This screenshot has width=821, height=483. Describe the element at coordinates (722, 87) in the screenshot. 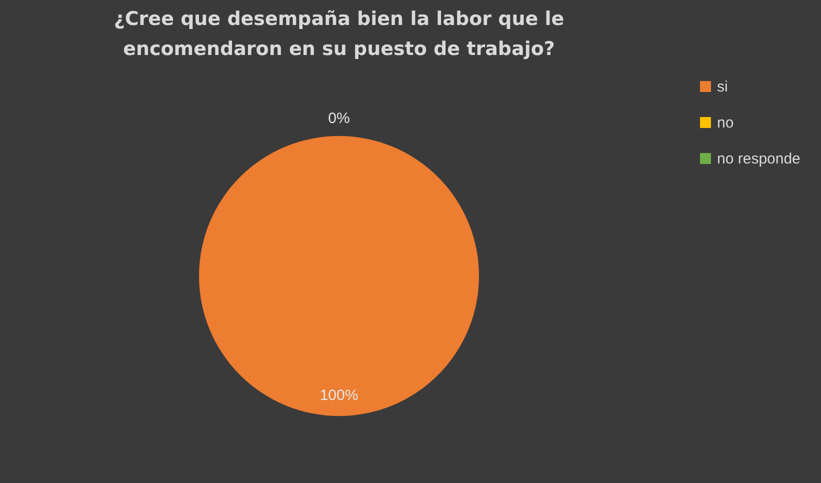

I see `legend-label: si` at that location.